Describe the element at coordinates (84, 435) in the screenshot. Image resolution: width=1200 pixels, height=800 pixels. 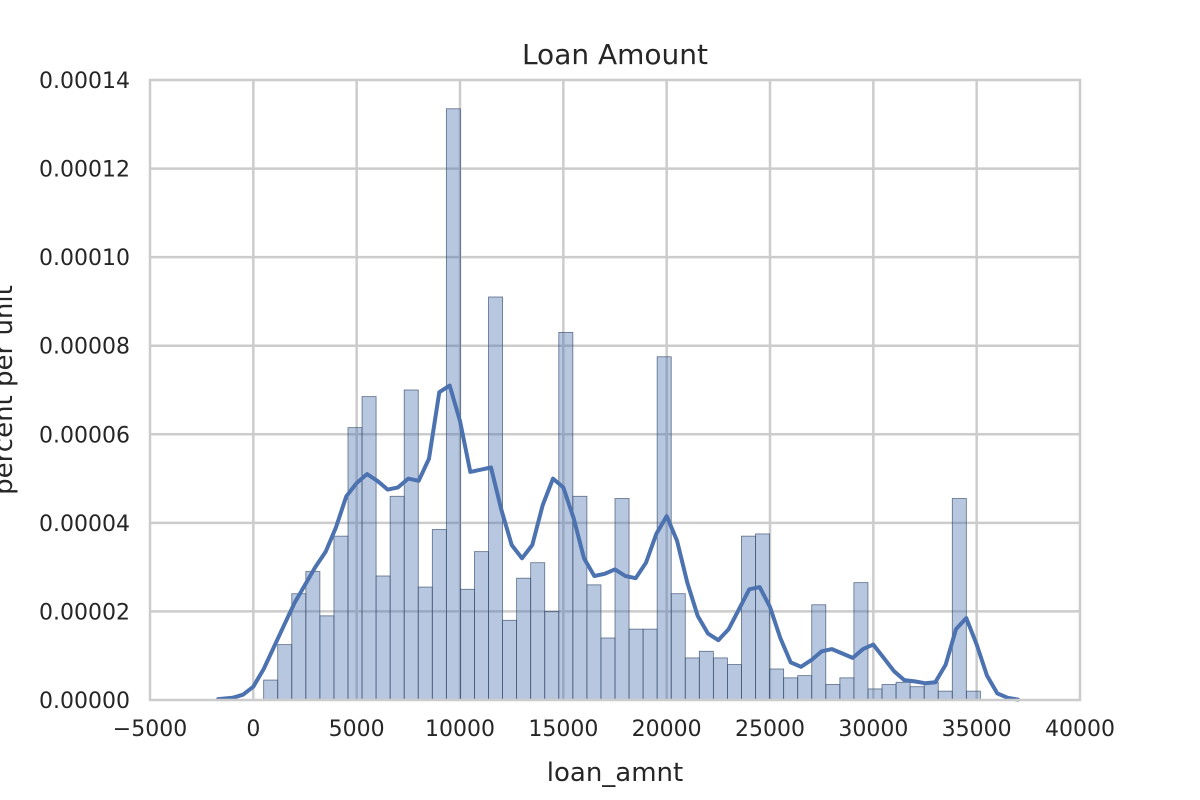
I see `y-tick-label: 0.00006` at that location.